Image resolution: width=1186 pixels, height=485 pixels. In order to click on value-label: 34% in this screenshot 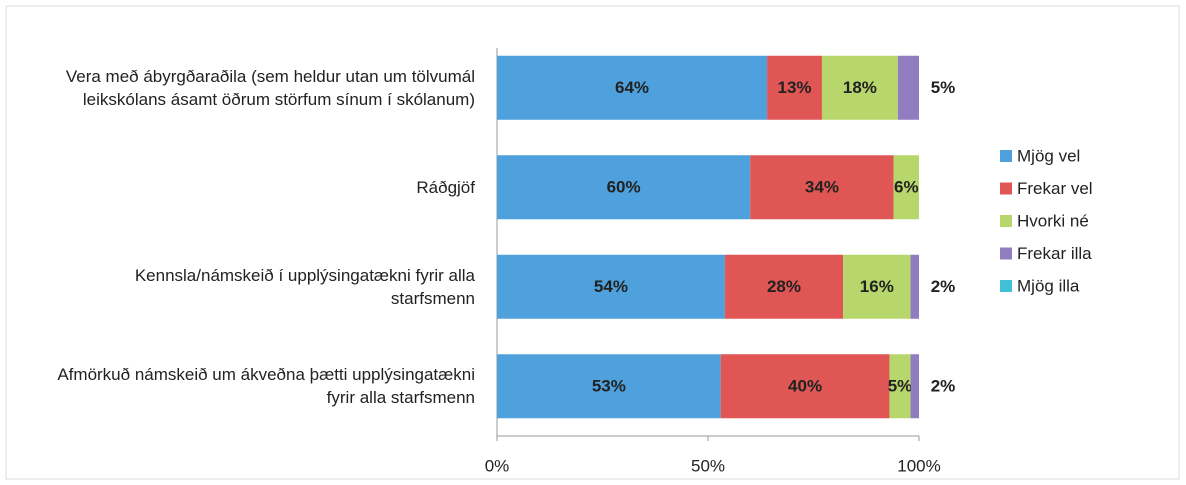, I will do `click(822, 187)`.